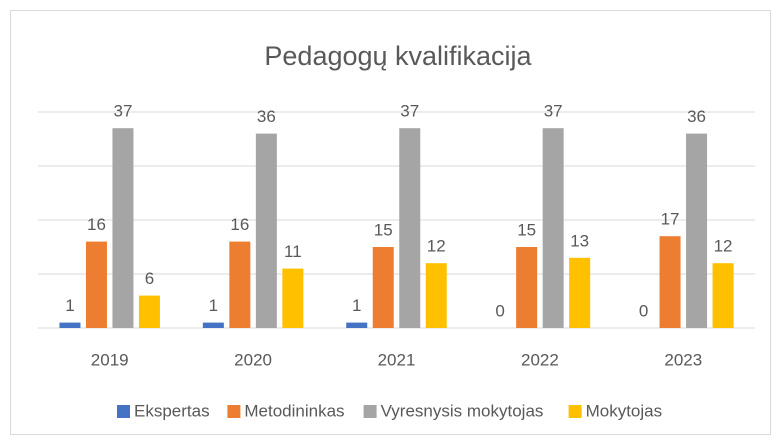  Describe the element at coordinates (110, 359) in the screenshot. I see `x-tick-label: 2019` at that location.